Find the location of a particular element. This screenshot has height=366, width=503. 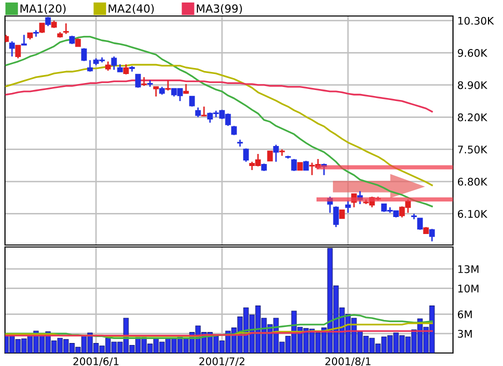

x-tick-label: 2001/8/1 is located at coordinates (347, 361).